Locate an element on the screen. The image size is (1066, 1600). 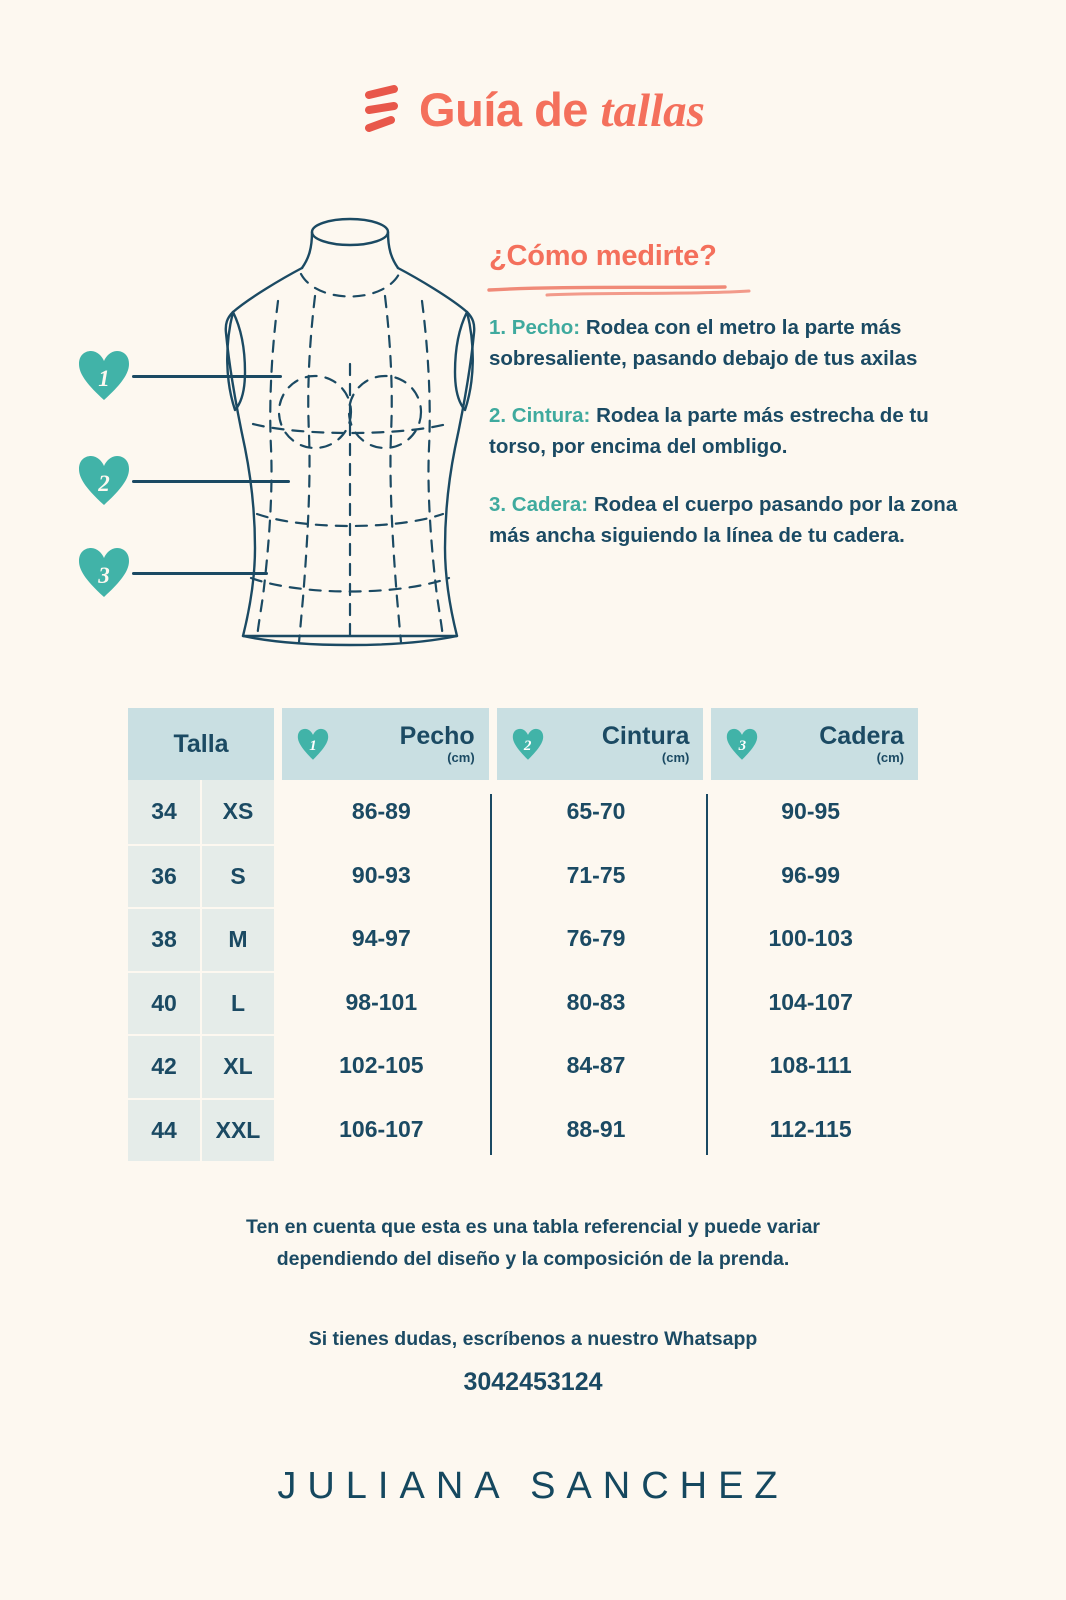
neck-left is located at coordinates (307, 250).